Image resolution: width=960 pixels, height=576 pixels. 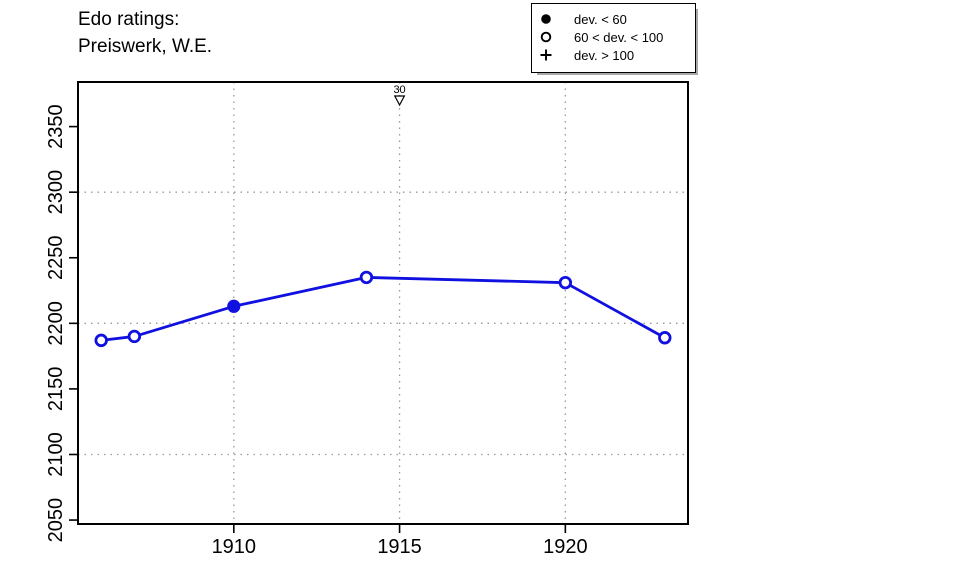 What do you see at coordinates (129, 19) in the screenshot?
I see `chart-title-line1: Edo ratings:` at bounding box center [129, 19].